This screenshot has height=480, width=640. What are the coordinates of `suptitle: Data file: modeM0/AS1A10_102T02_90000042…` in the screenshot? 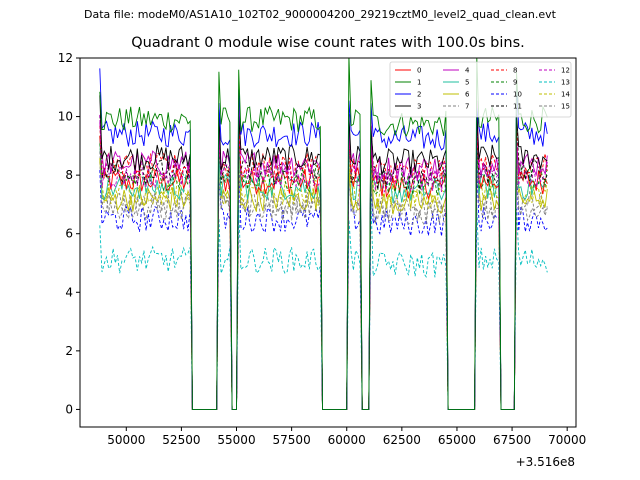 It's located at (320, 14).